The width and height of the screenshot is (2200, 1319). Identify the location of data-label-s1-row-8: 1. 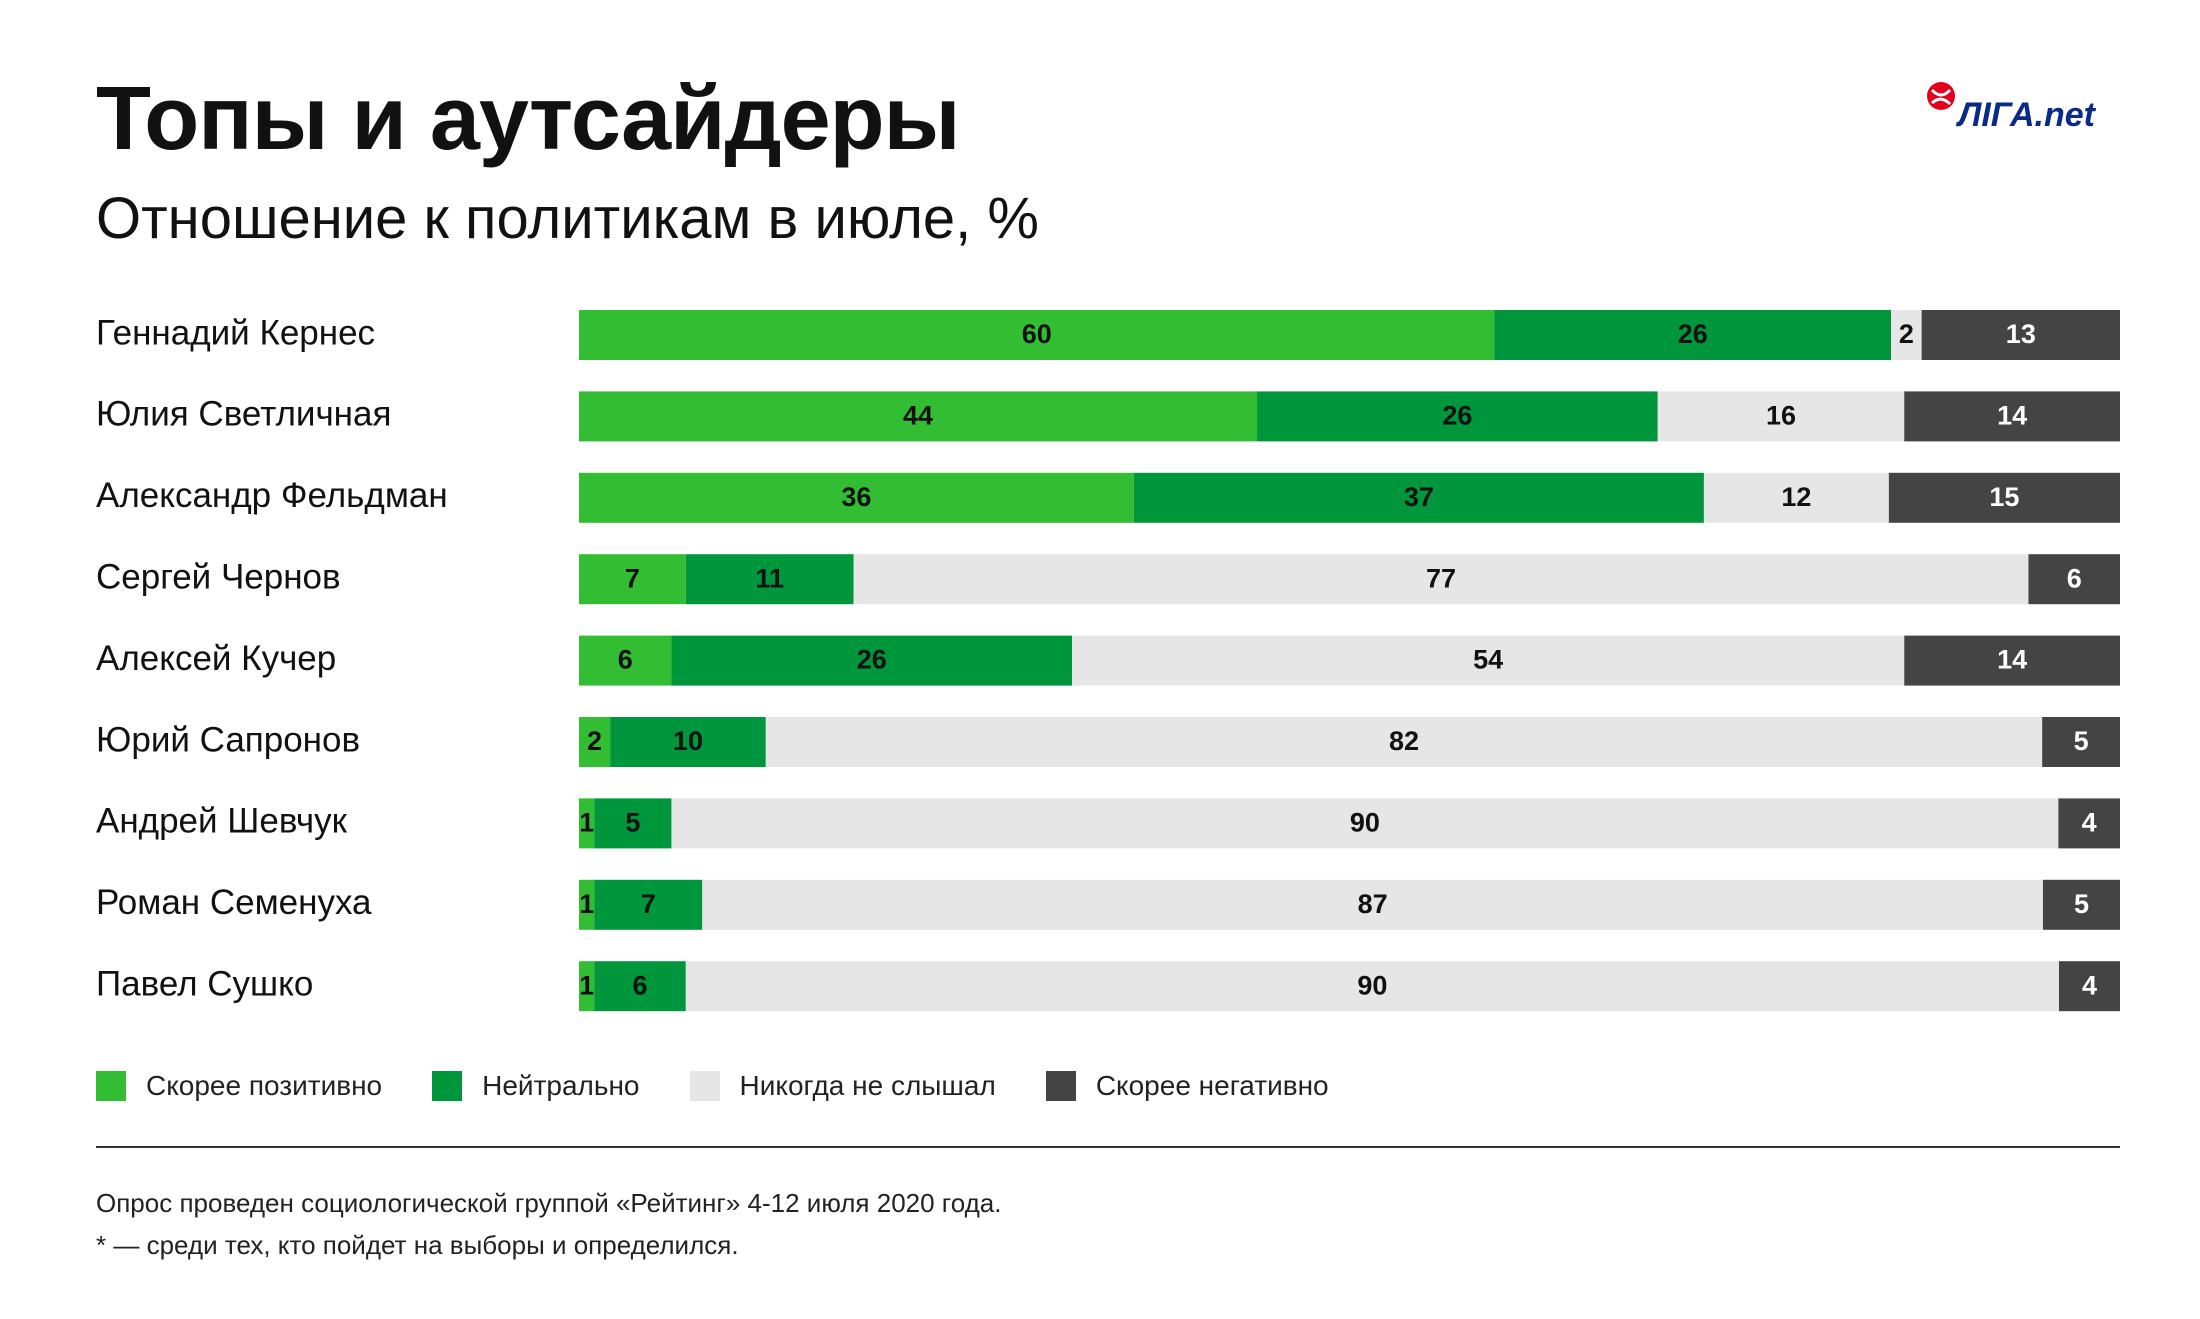
(586, 904).